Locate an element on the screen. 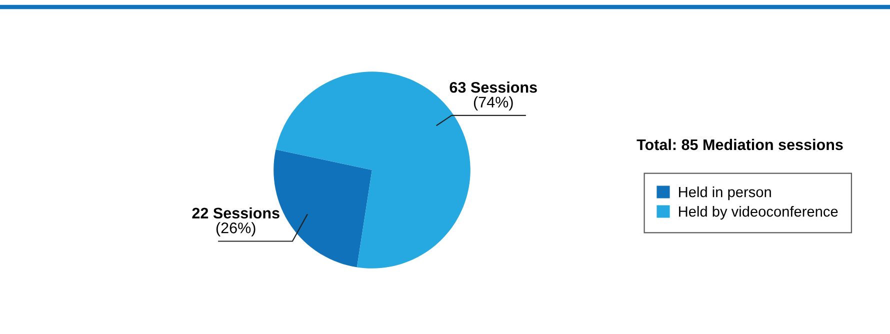  legend-title: Total: 85 Mediation sessions is located at coordinates (739, 144).